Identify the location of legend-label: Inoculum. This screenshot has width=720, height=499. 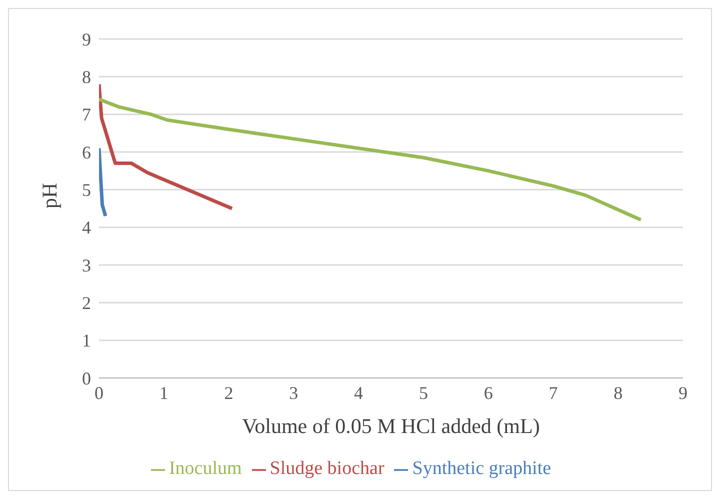
(205, 468).